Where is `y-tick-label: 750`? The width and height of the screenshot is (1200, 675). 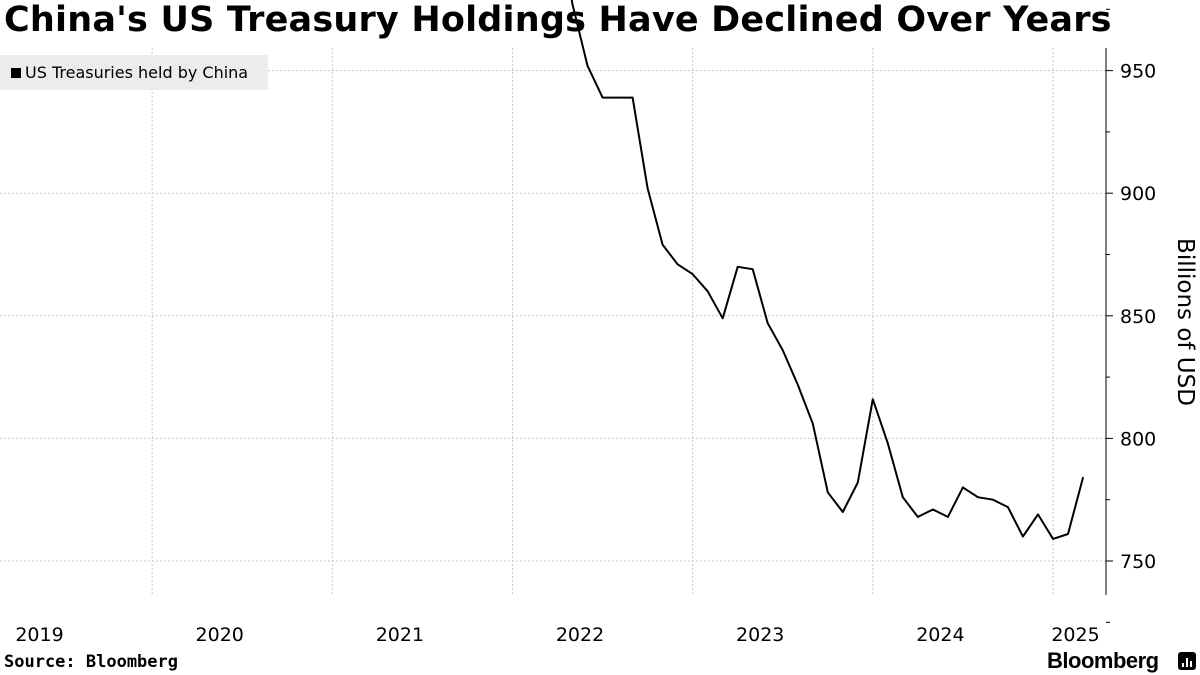 y-tick-label: 750 is located at coordinates (1138, 562).